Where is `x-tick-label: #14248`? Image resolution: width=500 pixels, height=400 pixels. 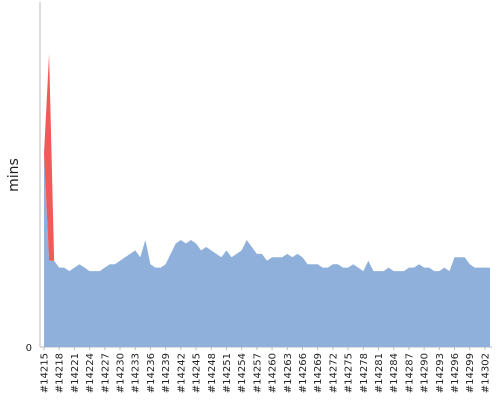
x-tick-label: #14248 is located at coordinates (212, 373).